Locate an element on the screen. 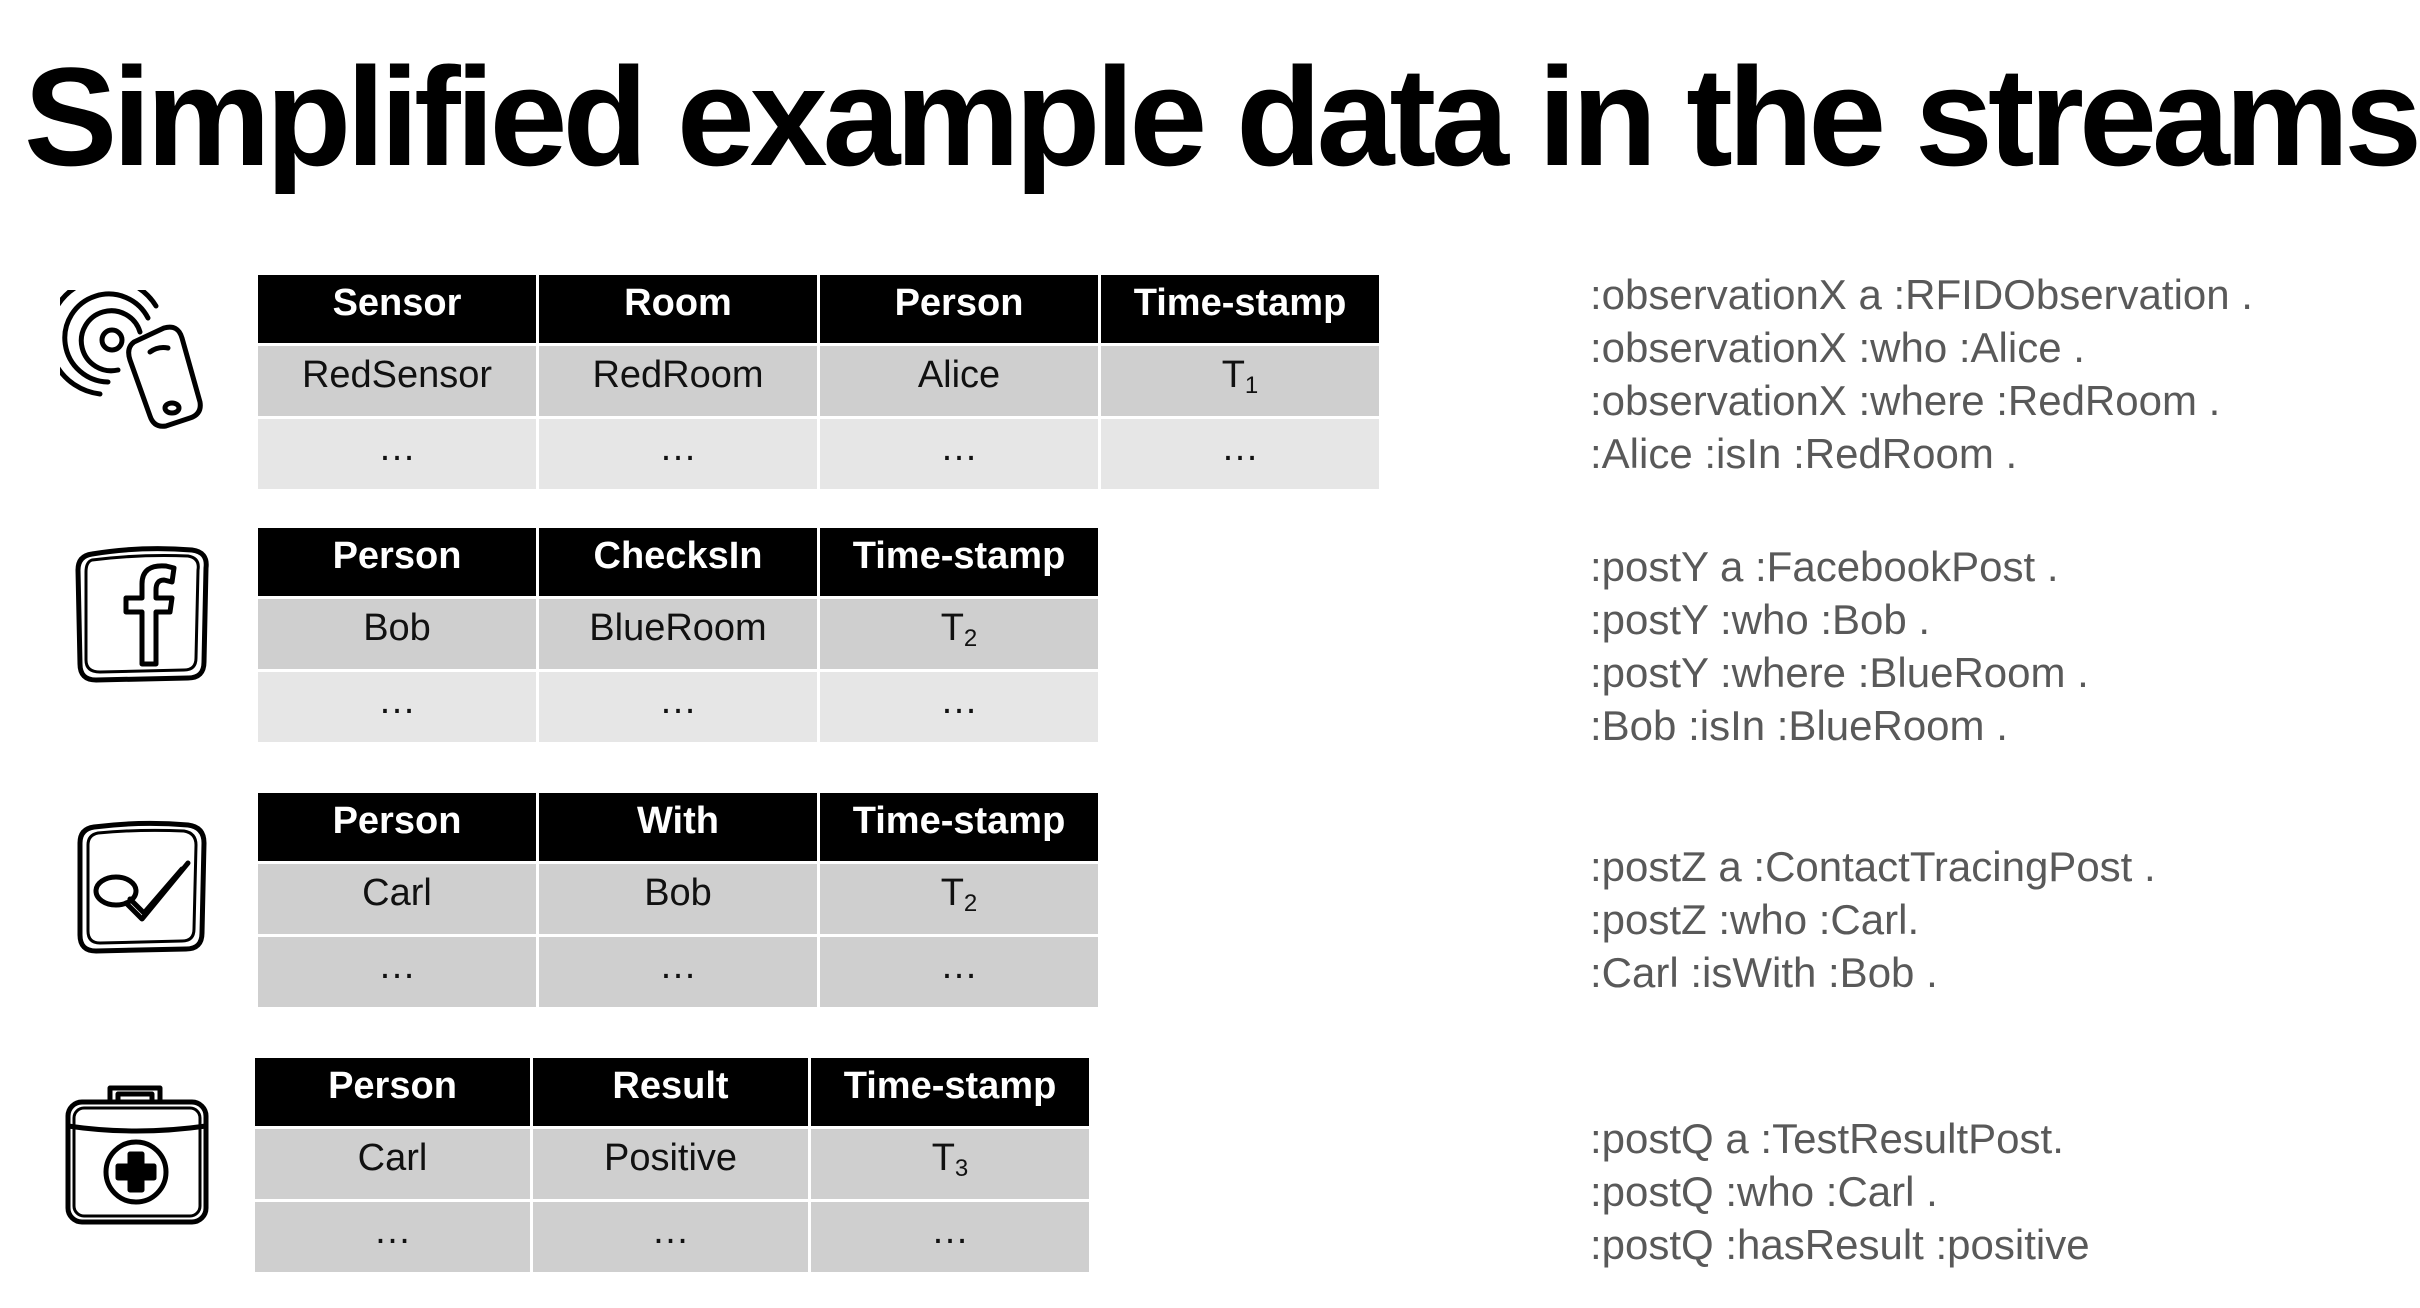 The width and height of the screenshot is (2420, 1308). table-cell: BlueRoom is located at coordinates (678, 634).